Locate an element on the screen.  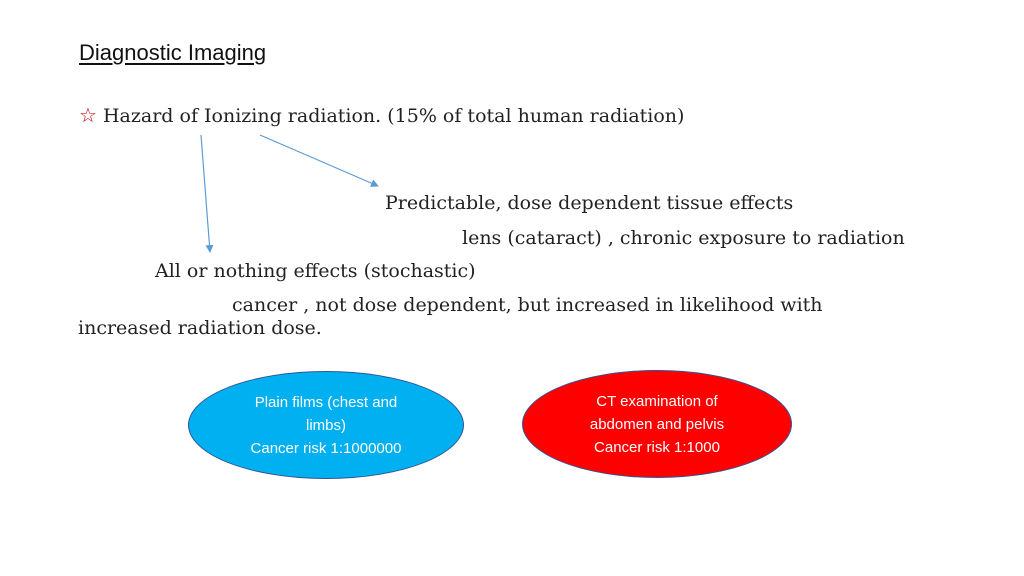
arrow-to-stochastic is located at coordinates (207, 193).